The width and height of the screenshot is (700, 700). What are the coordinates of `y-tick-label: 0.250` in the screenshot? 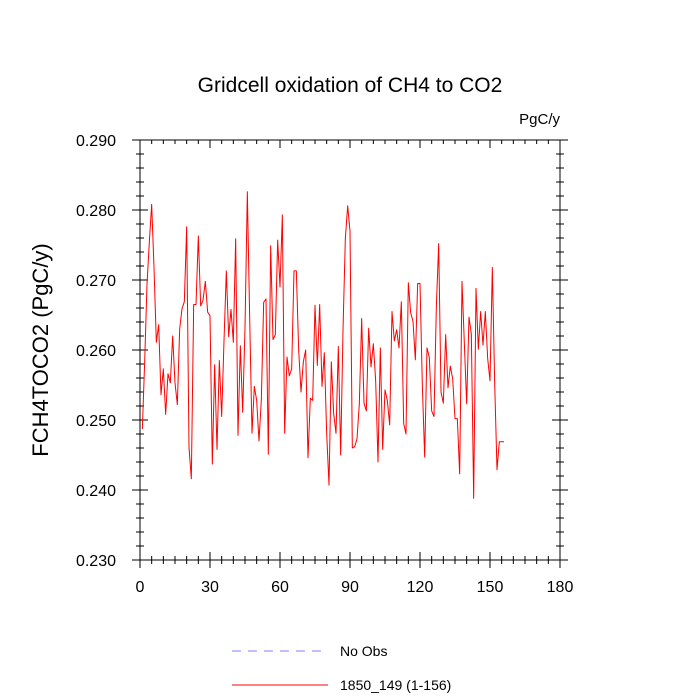 It's located at (96, 421).